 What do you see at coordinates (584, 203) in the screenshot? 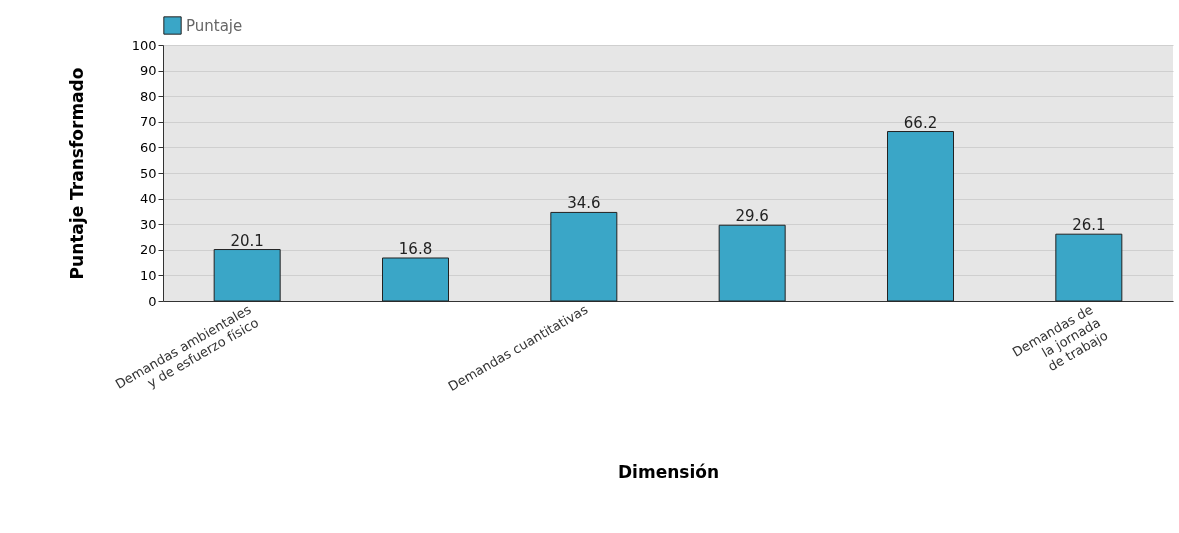
I see `data-label: 34.6` at bounding box center [584, 203].